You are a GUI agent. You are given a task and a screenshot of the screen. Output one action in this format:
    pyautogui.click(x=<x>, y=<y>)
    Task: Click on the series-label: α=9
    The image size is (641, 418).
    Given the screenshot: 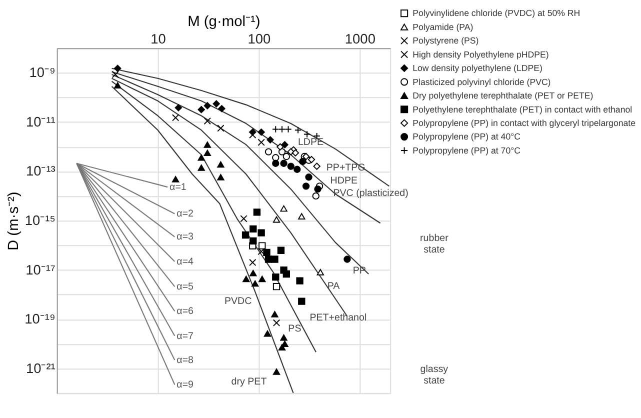 What is the action you would take?
    pyautogui.click(x=185, y=385)
    